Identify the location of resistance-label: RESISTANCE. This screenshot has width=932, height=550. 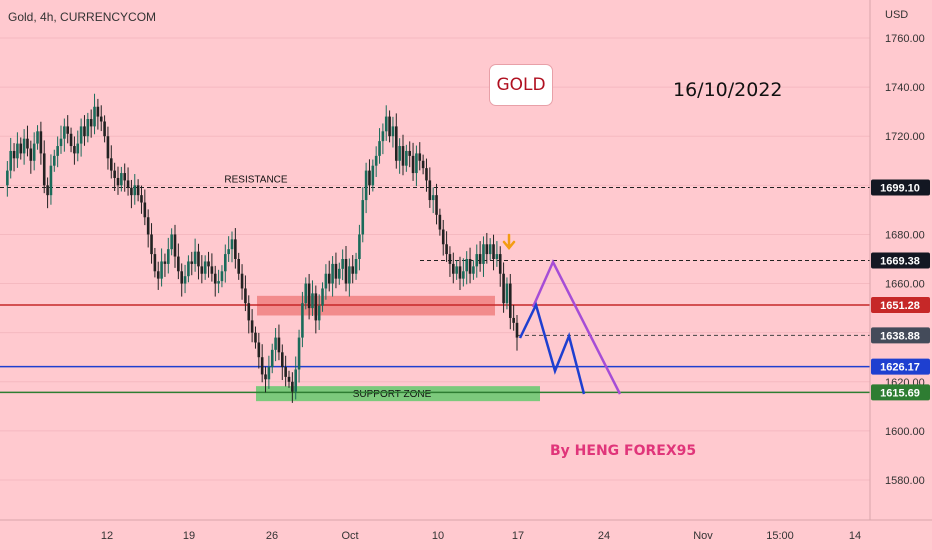
(255, 180).